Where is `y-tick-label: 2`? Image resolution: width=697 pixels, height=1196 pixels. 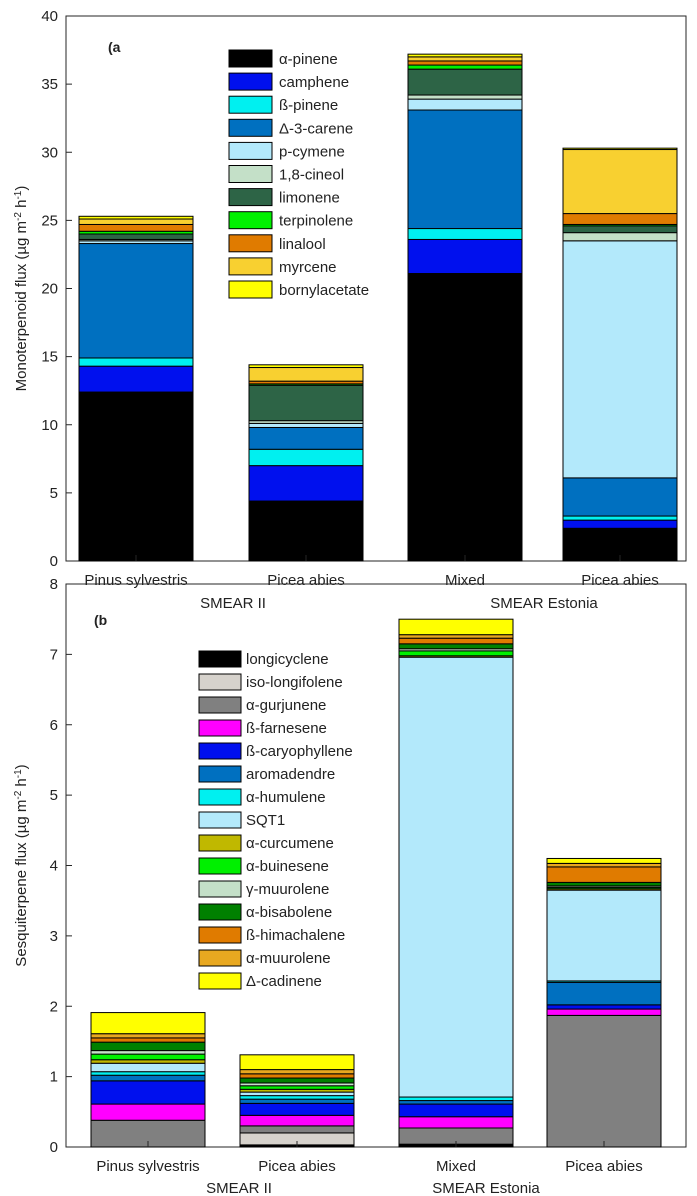
y-tick-label: 2 is located at coordinates (54, 1006).